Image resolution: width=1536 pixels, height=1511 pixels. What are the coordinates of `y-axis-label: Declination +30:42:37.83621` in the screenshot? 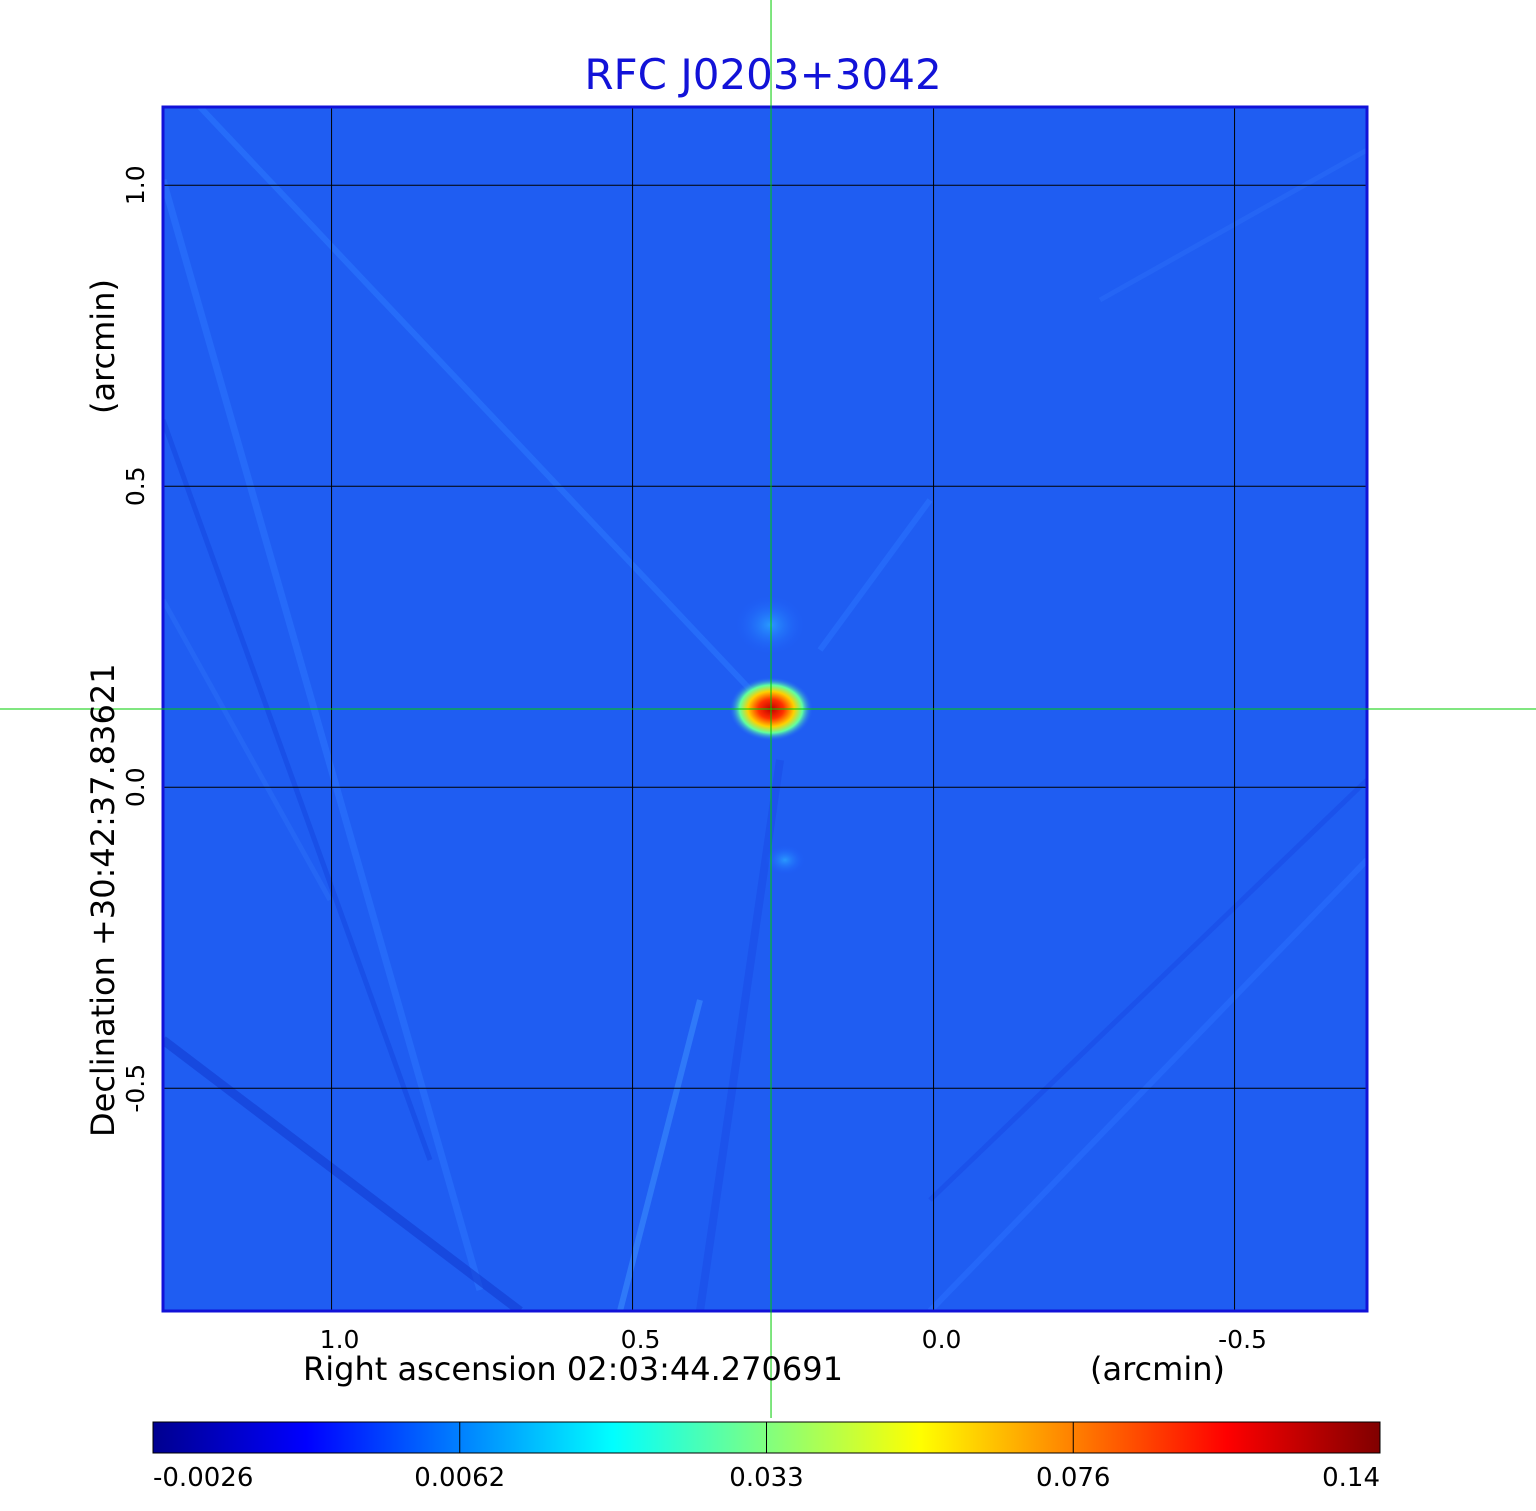 It's located at (103, 900).